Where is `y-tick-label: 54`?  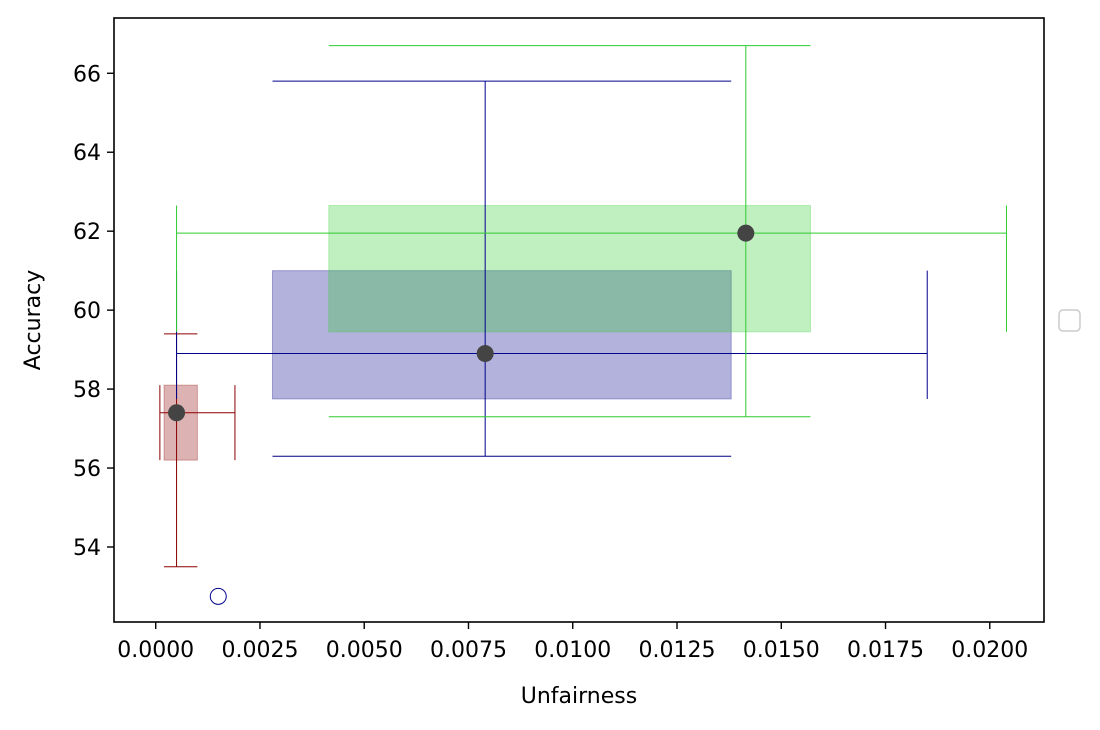
y-tick-label: 54 is located at coordinates (87, 548).